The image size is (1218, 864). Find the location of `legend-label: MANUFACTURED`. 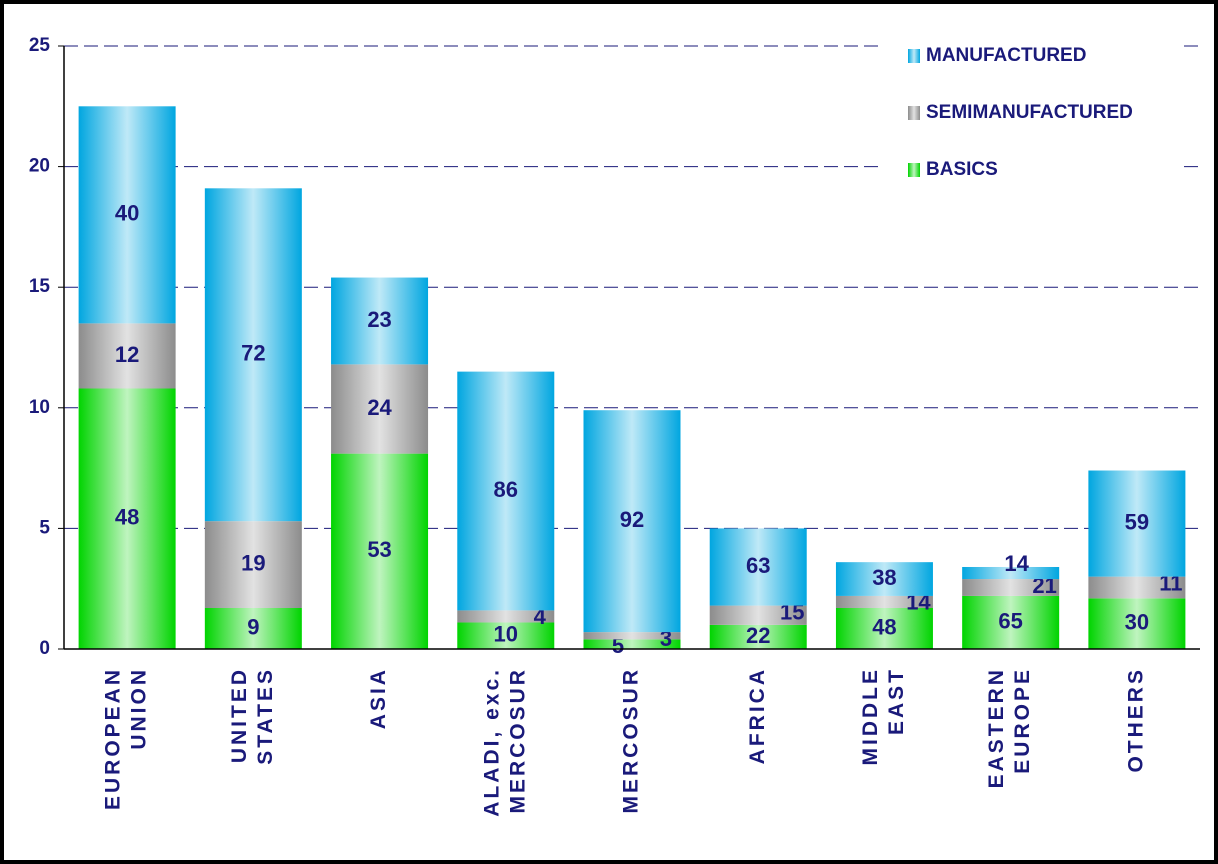

legend-label: MANUFACTURED is located at coordinates (1006, 55).